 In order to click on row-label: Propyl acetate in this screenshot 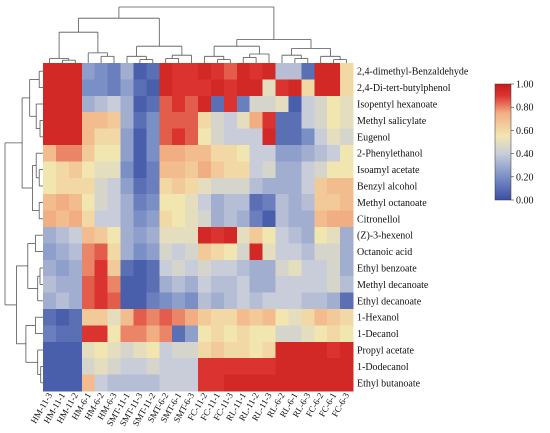, I will do `click(385, 351)`.